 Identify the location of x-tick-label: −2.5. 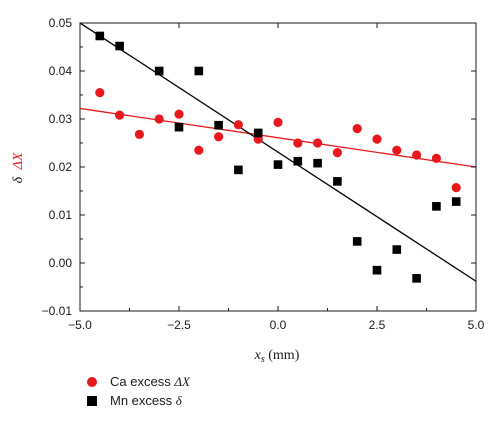
(179, 325).